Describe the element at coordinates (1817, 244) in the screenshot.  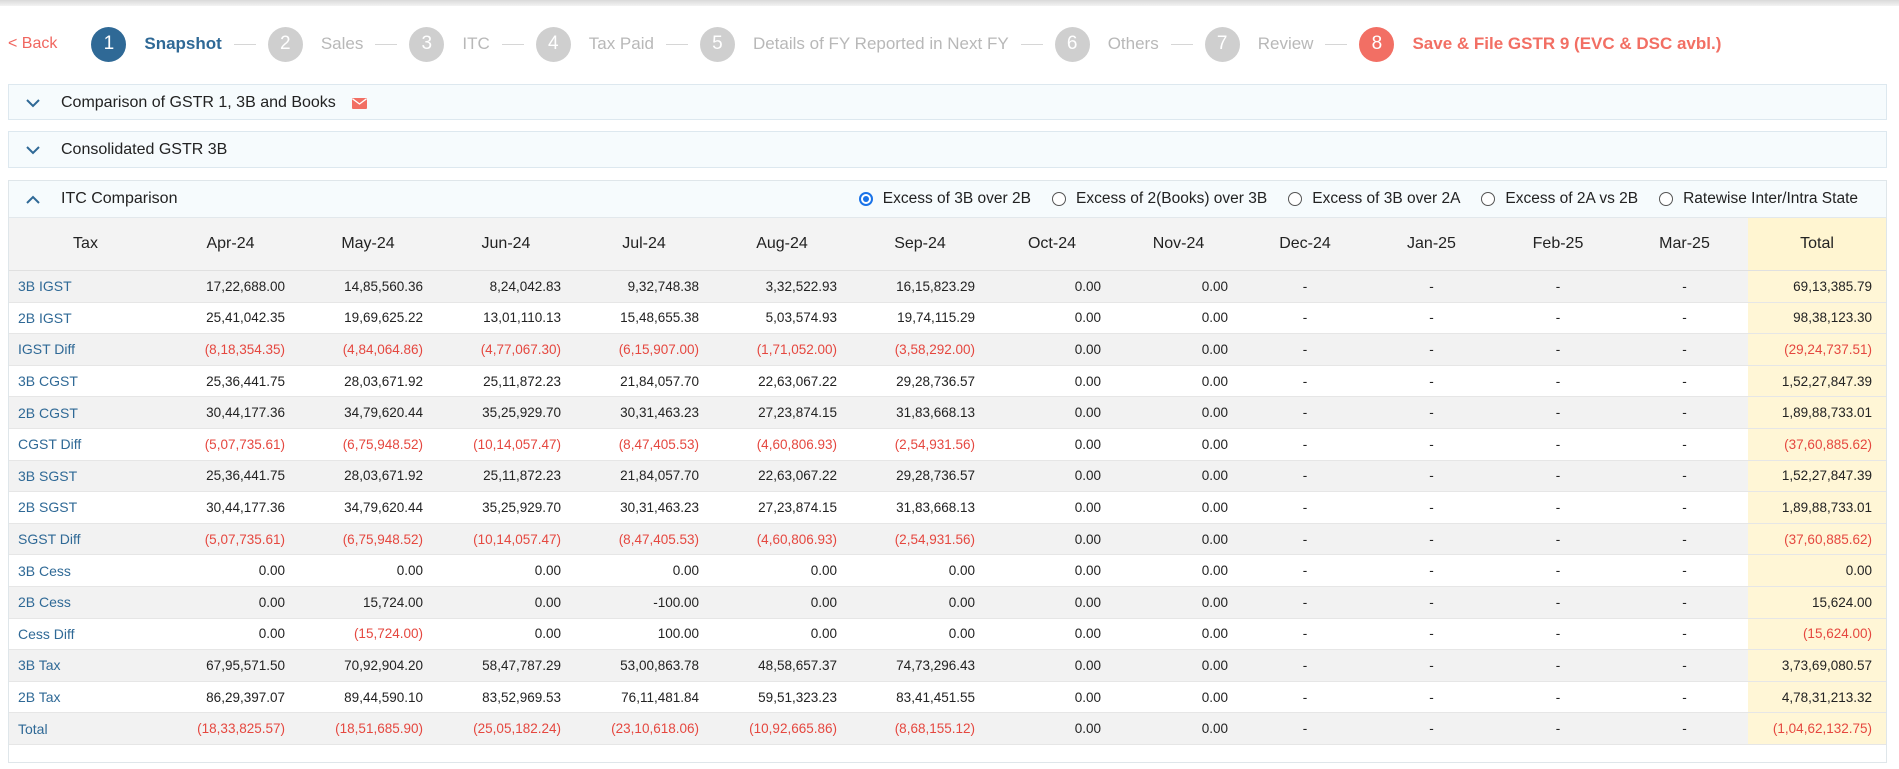
I see `column-header: Total` at that location.